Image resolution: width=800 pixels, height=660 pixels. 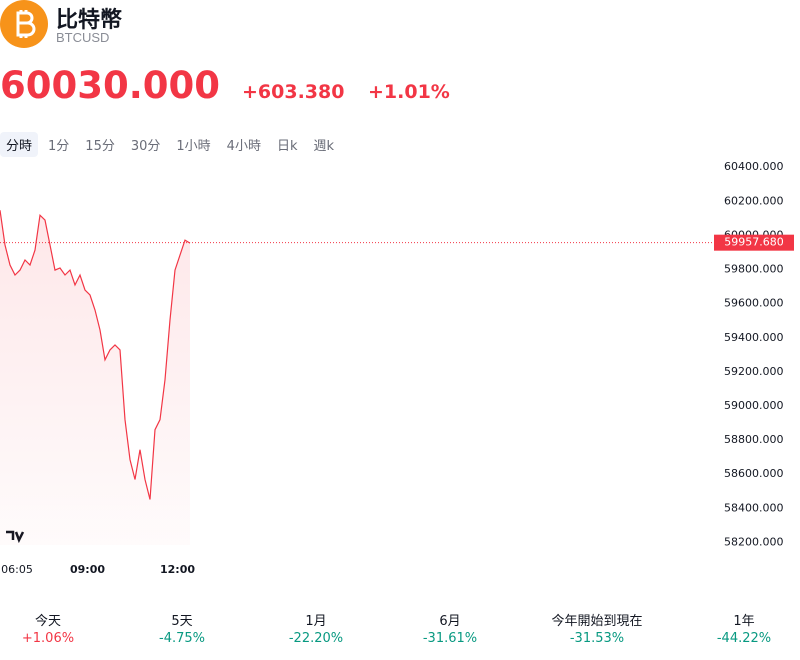 What do you see at coordinates (754, 269) in the screenshot?
I see `y-tick-label: 59800.000` at bounding box center [754, 269].